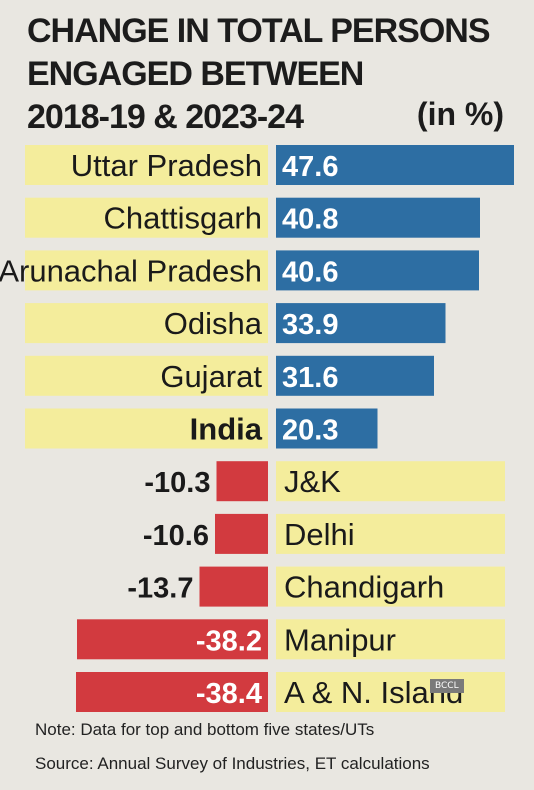  What do you see at coordinates (176, 536) in the screenshot?
I see `value-label: -10.6` at bounding box center [176, 536].